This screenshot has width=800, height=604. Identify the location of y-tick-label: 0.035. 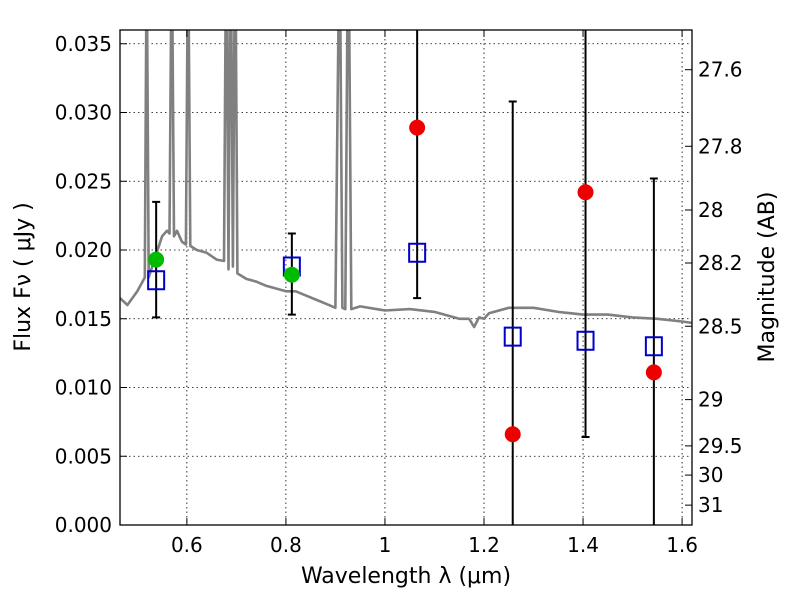
(83, 44).